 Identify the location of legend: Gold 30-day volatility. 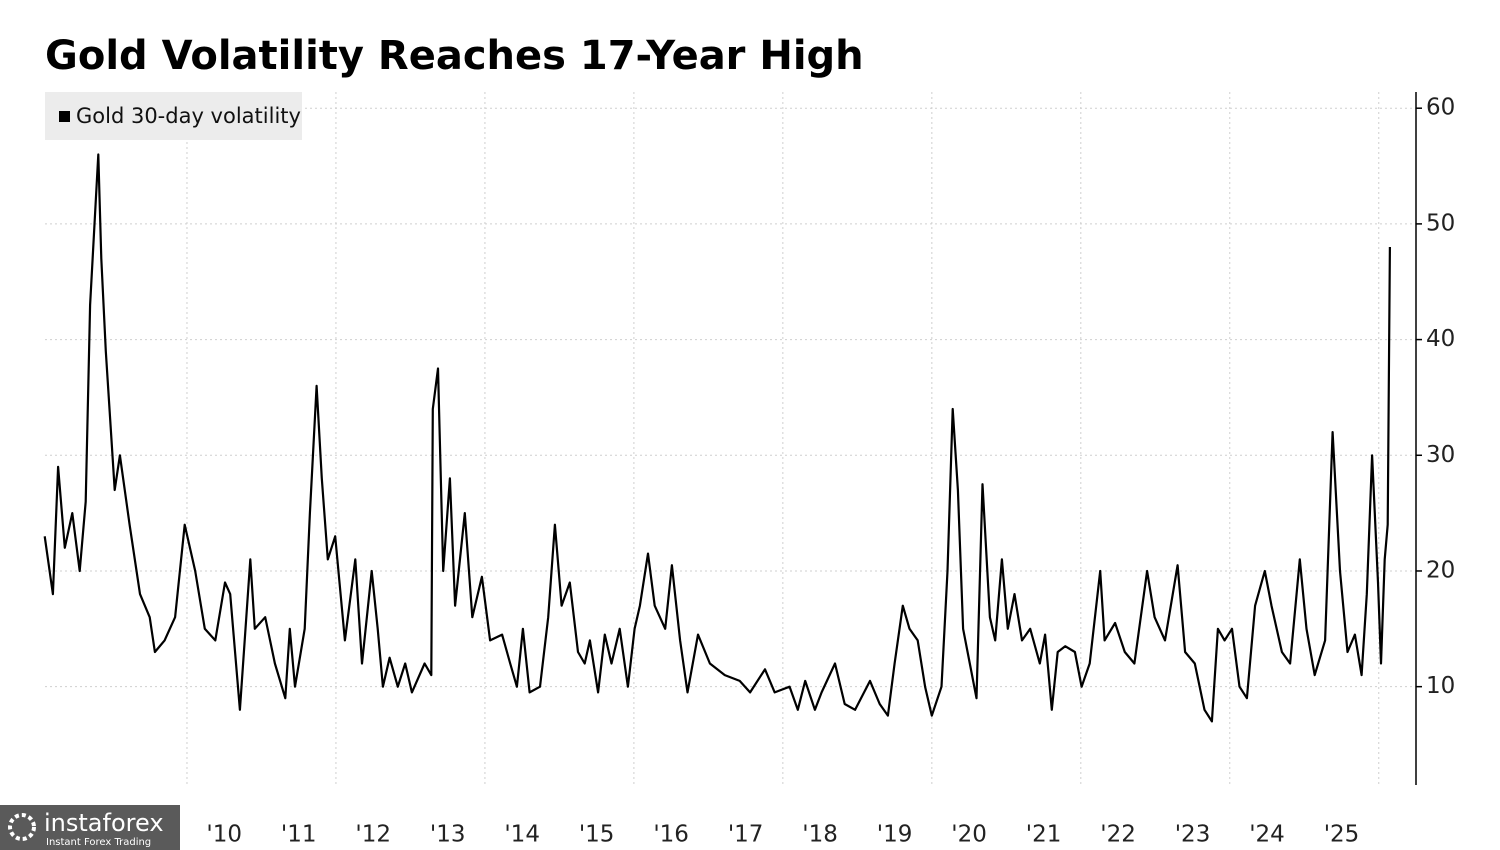
(173, 116).